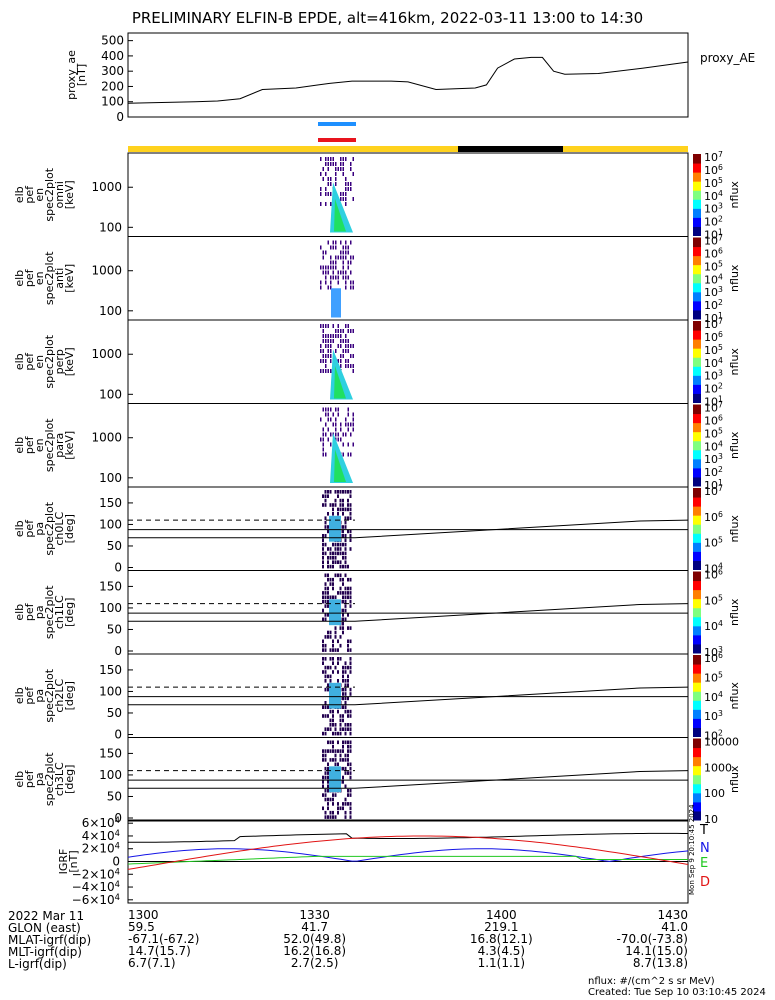  I want to click on igrf-legend-N: N, so click(705, 848).